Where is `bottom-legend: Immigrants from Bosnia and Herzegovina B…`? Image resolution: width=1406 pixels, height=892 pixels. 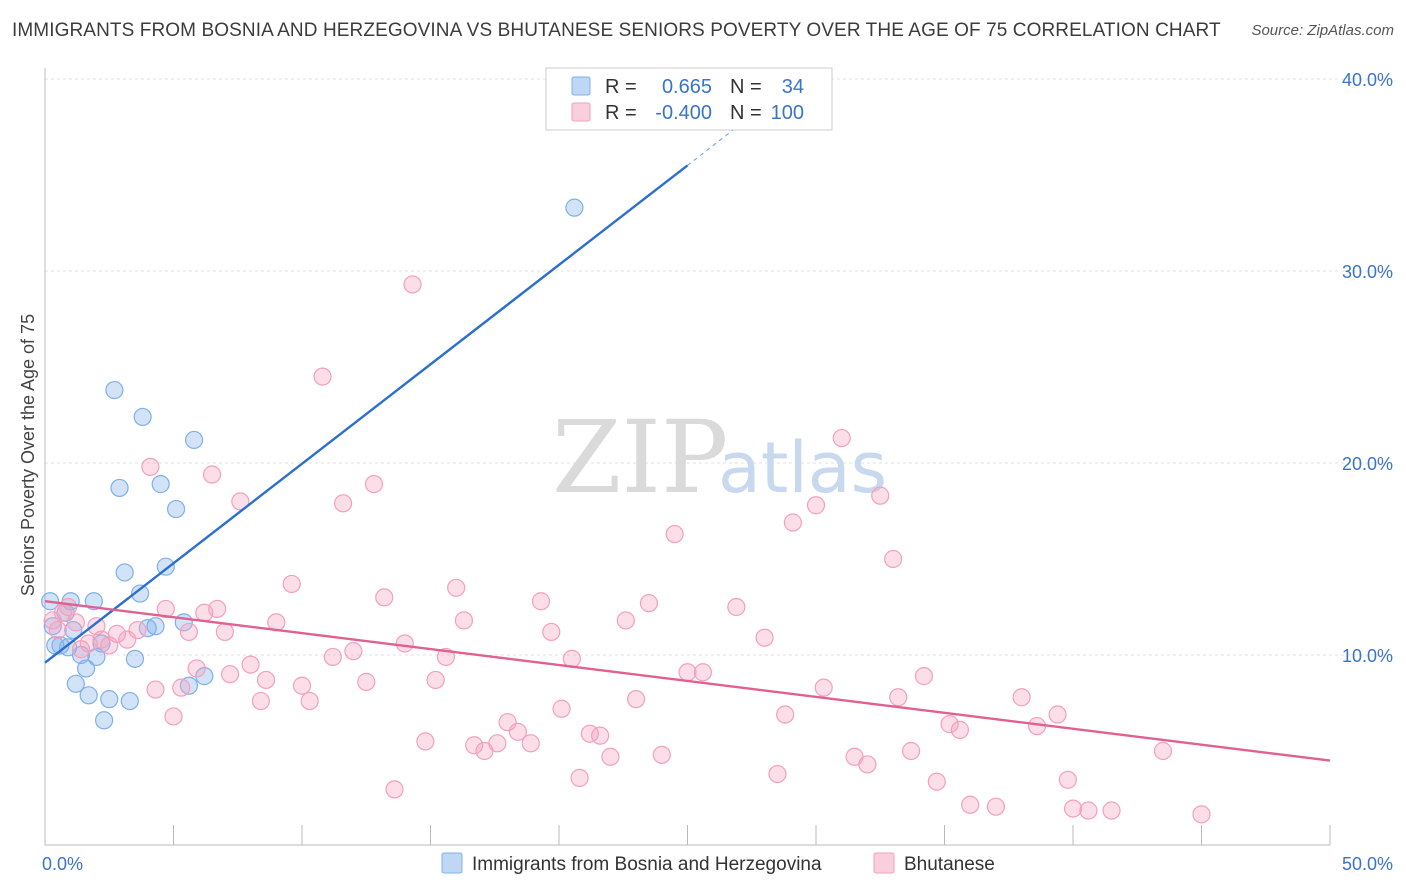
bottom-legend: Immigrants from Bosnia and Herzegovina B… is located at coordinates (718, 863).